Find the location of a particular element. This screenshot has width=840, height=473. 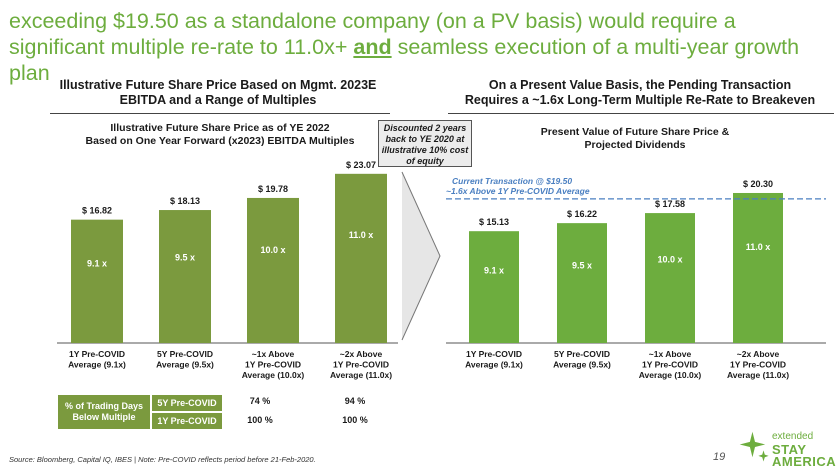

bar-value-label-4: $ 20.30 is located at coordinates (758, 184).